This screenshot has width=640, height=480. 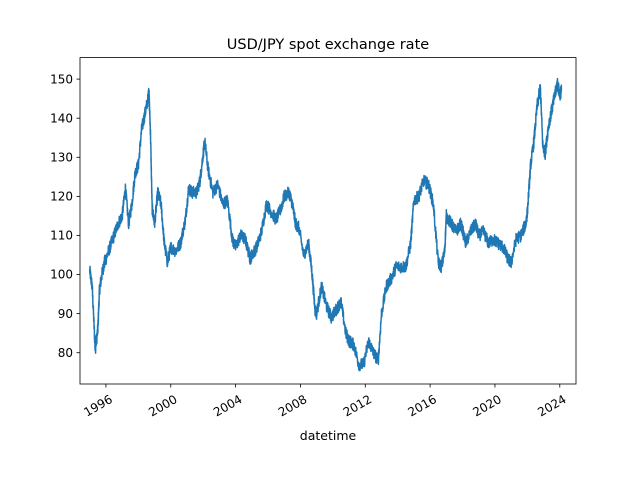 What do you see at coordinates (61, 275) in the screenshot?
I see `y-tick-label: 100` at bounding box center [61, 275].